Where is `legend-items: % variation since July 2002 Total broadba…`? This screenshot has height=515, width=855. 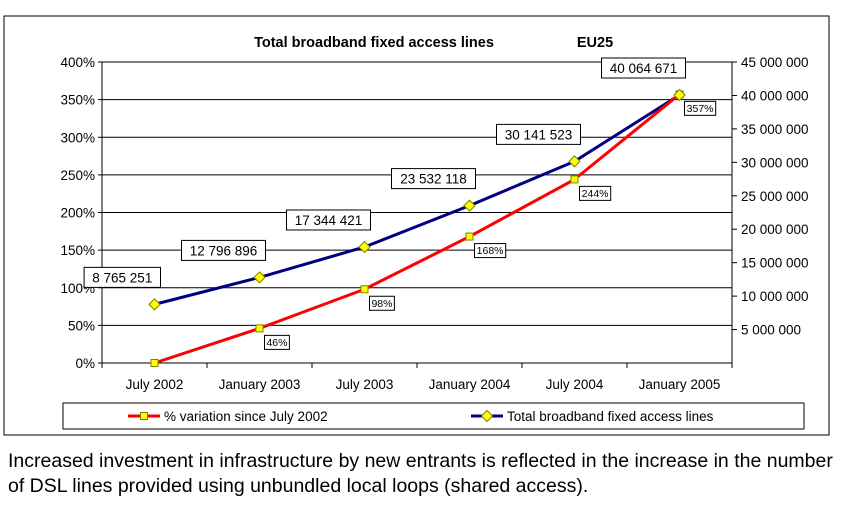
legend-items: % variation since July 2002 Total broadba… is located at coordinates (421, 416).